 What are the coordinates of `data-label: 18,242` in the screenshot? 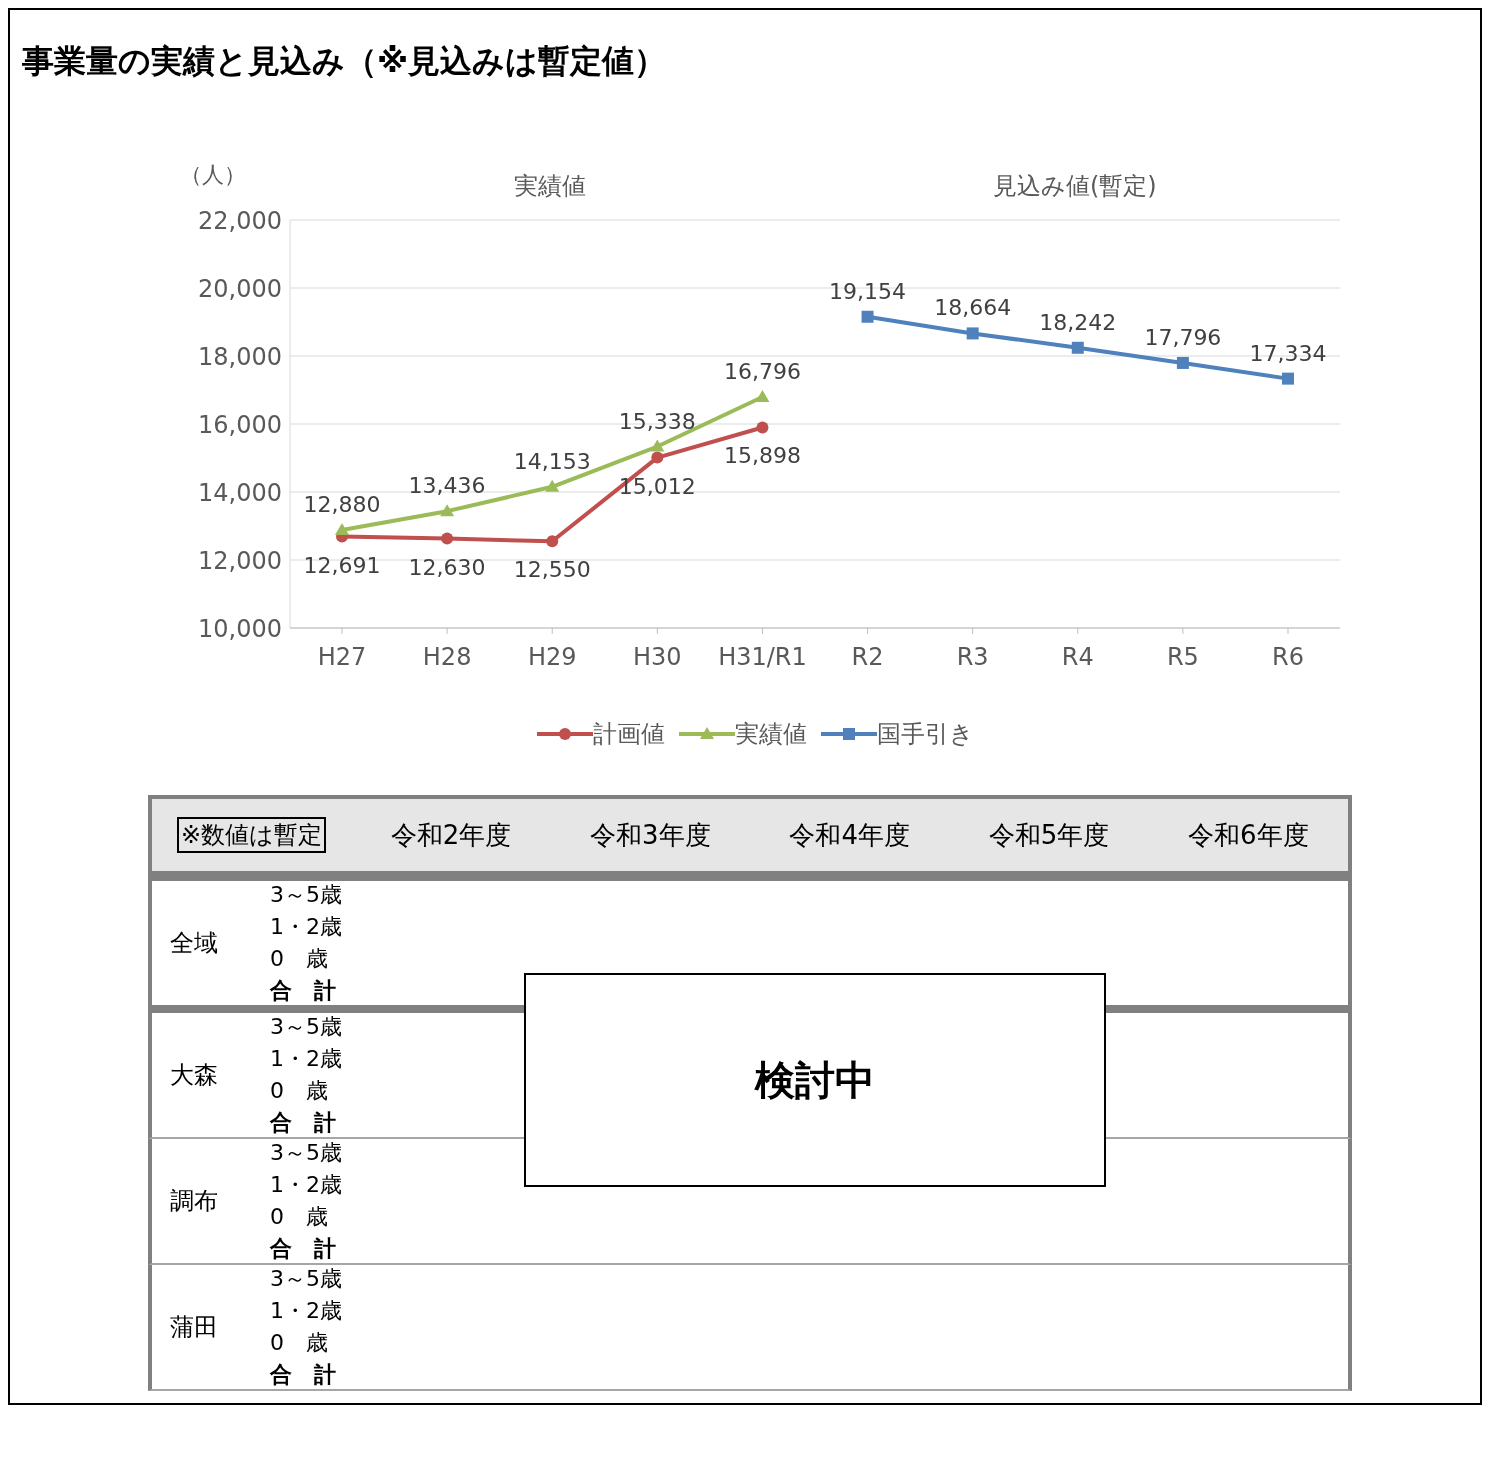 It's located at (1078, 322).